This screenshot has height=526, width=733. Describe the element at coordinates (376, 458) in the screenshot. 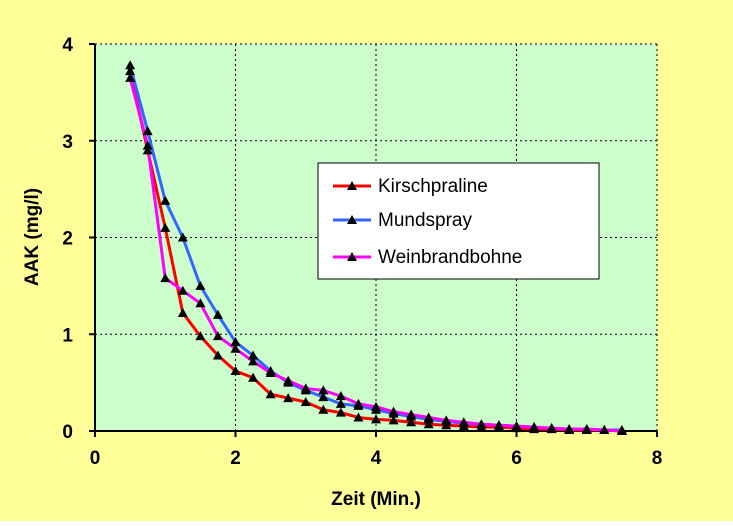

I see `x-tick-label: 4` at that location.